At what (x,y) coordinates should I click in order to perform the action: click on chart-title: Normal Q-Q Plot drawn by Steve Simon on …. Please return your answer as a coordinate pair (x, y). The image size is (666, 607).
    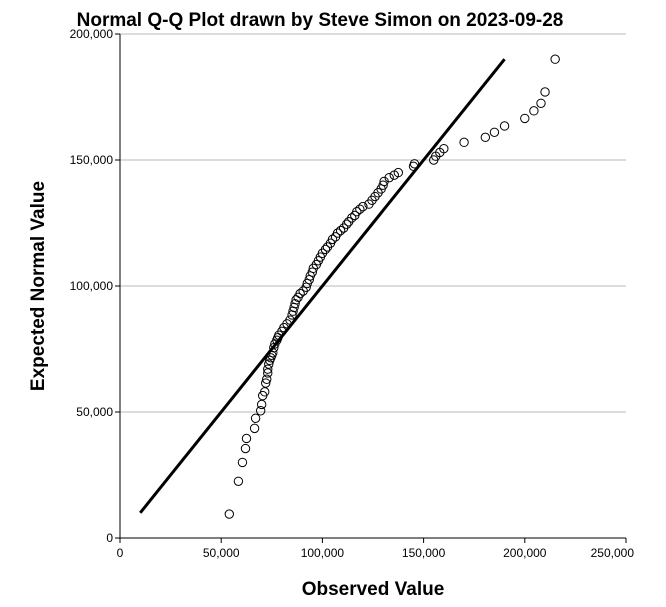
    Looking at the image, I should click on (320, 20).